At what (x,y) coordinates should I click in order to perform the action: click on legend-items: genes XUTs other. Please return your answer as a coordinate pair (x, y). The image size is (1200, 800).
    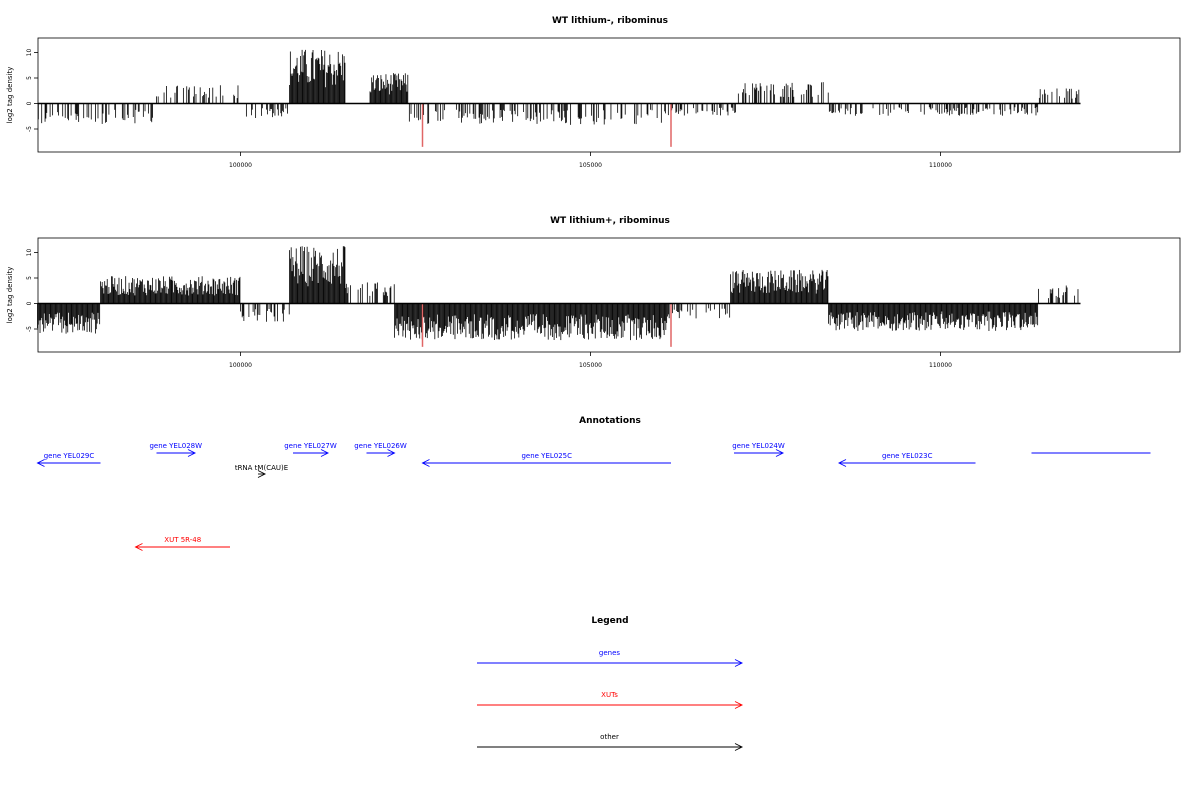
    Looking at the image, I should click on (610, 700).